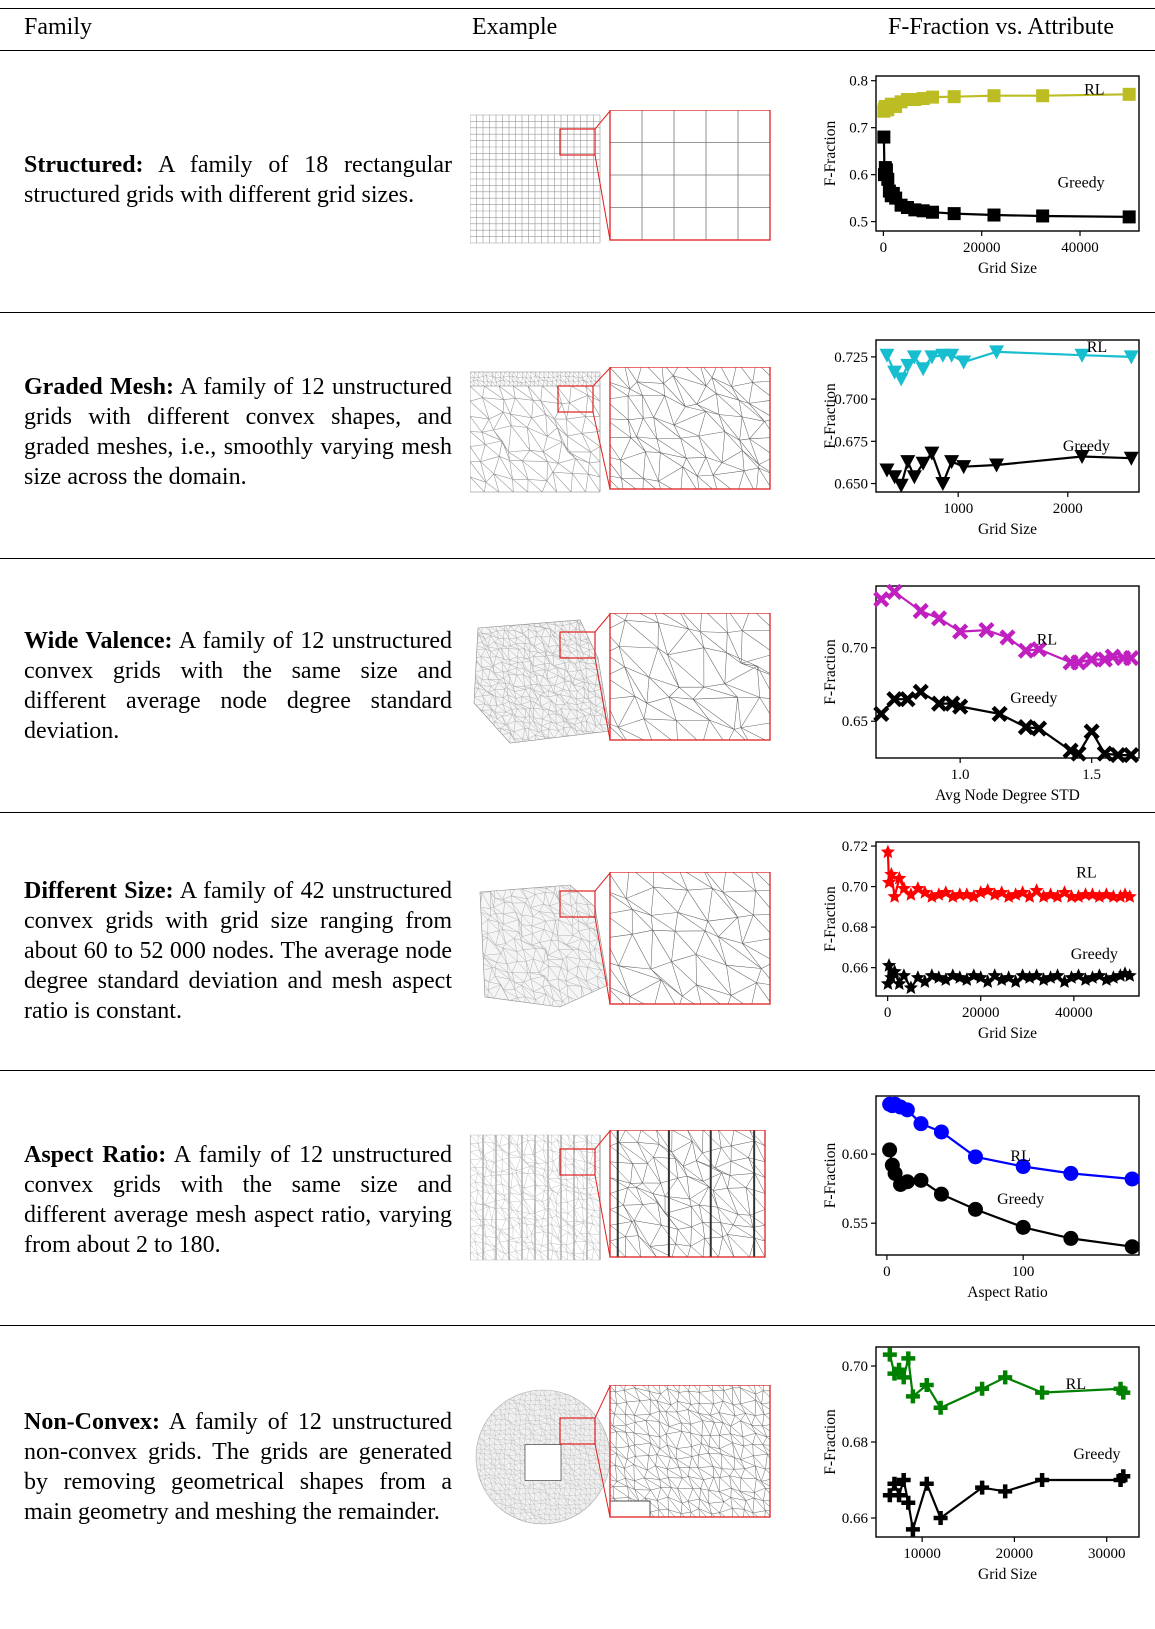 The width and height of the screenshot is (1155, 1629). I want to click on x-axis-label: Avg Node Degree STD, so click(1007, 795).